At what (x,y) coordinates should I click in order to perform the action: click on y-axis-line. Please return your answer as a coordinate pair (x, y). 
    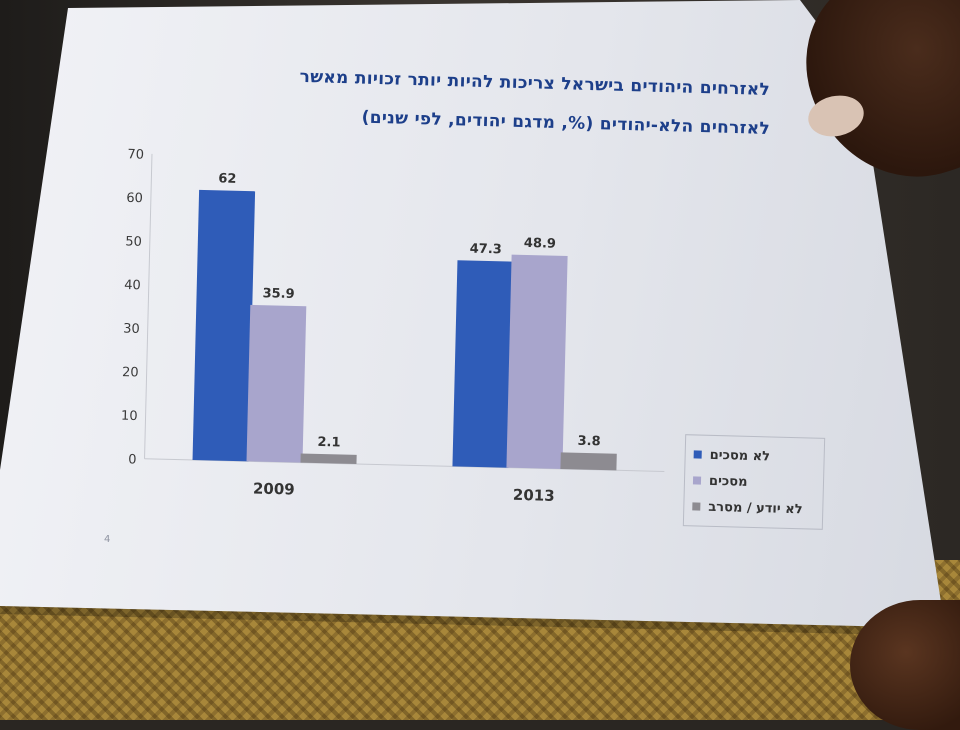
    Looking at the image, I should click on (148, 306).